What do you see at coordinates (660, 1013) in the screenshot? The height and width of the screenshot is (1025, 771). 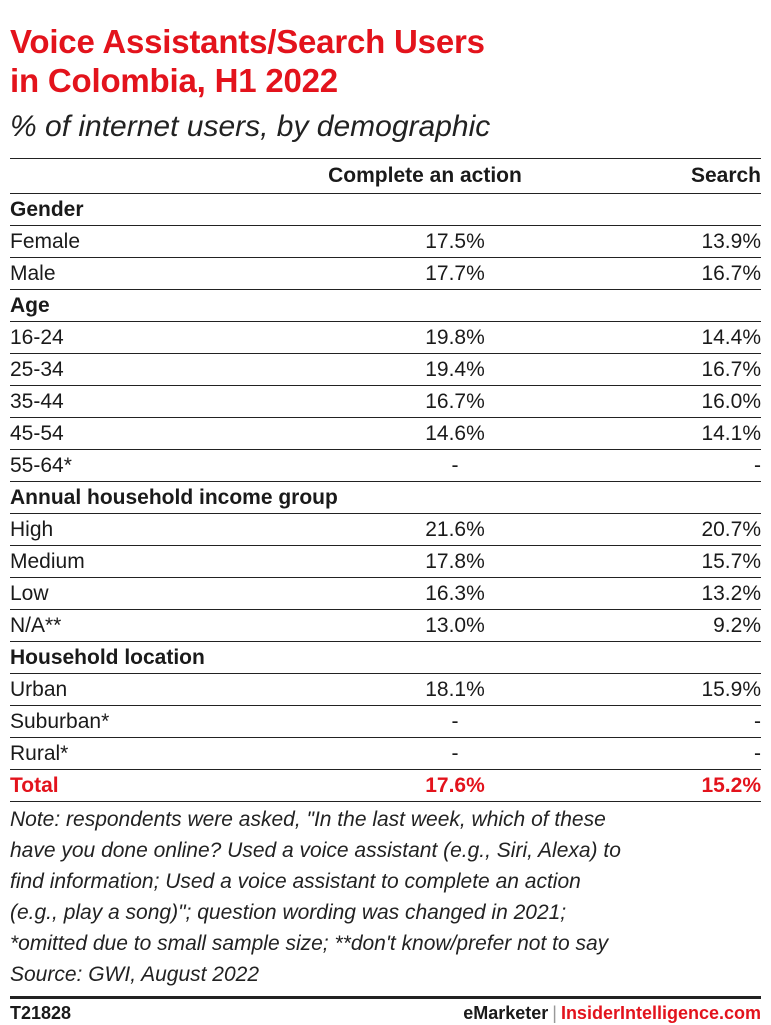 I see `brand-insider-intelligence: InsiderIntelligence.com` at bounding box center [660, 1013].